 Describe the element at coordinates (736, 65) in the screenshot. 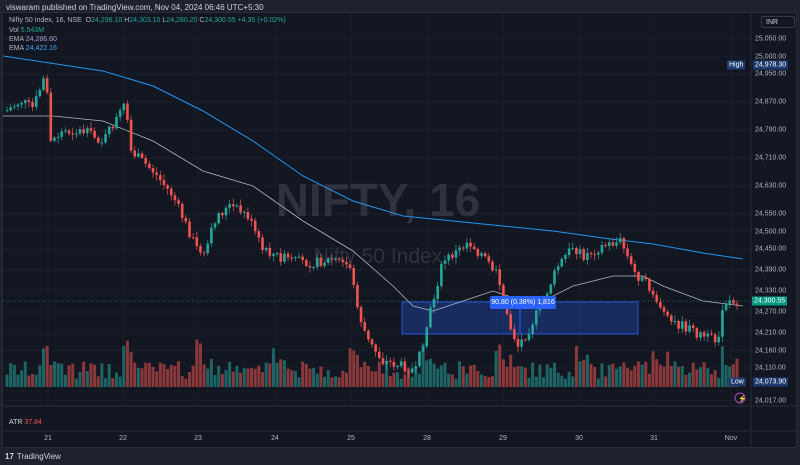

I see `high-tag-label: High` at that location.